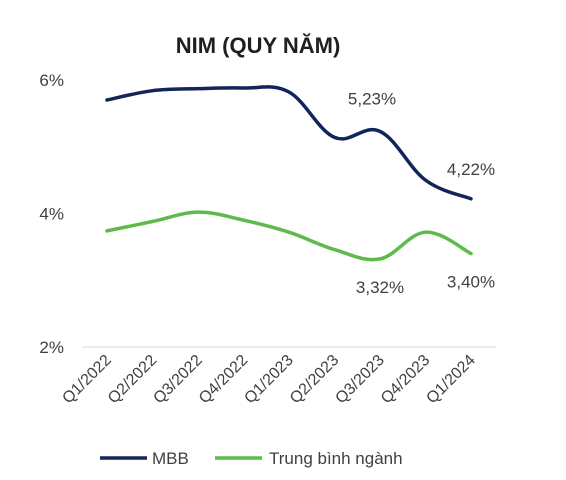 The image size is (566, 480). I want to click on legend: MBB Trung bình ngành, so click(251, 458).